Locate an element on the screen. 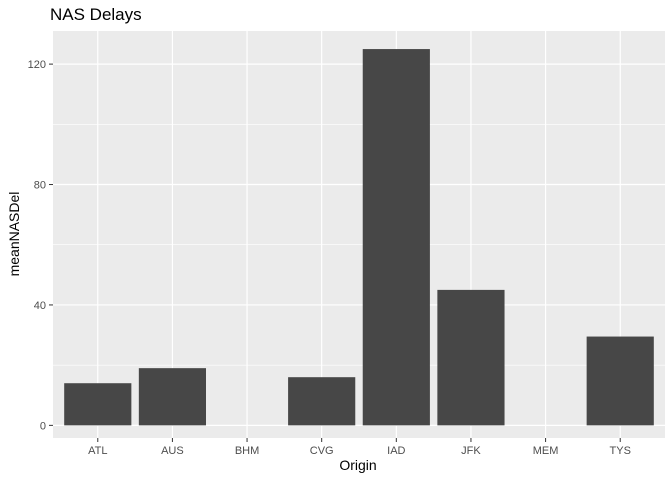 The height and width of the screenshot is (480, 672). bar-JFK is located at coordinates (471, 357).